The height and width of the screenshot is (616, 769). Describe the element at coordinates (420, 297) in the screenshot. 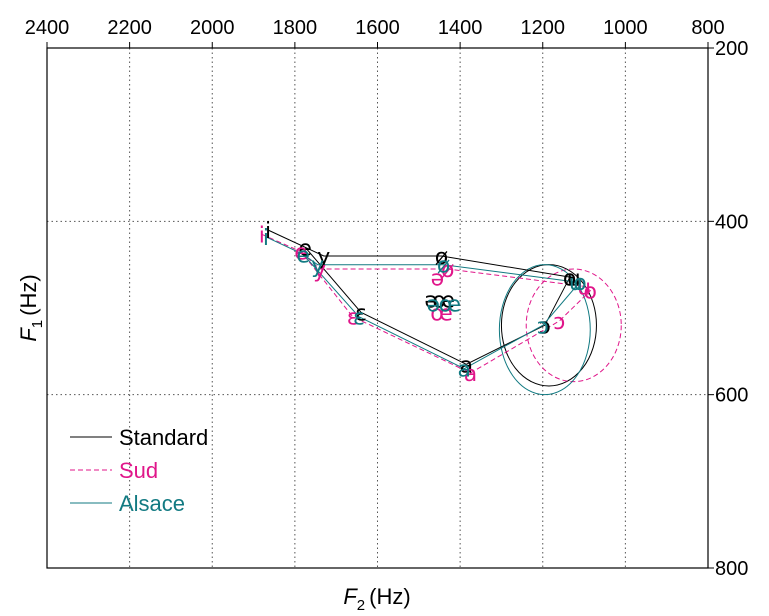

I see `standard-polygon` at that location.